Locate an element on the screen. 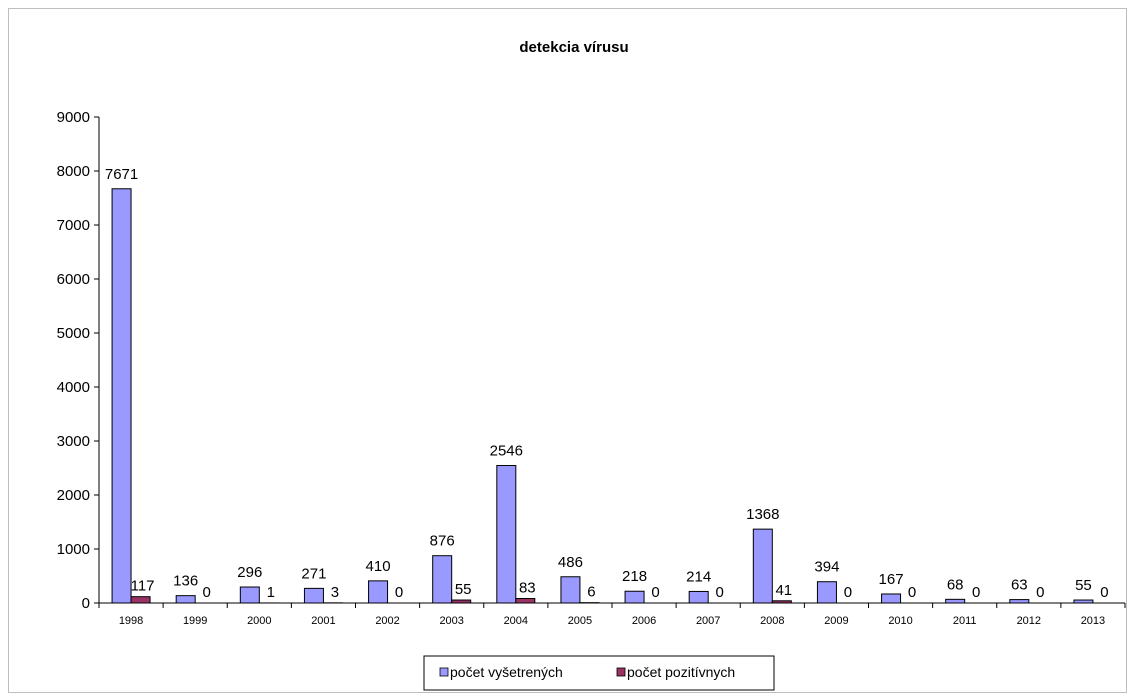  legend-label-series-2: počet pozitívnych is located at coordinates (681, 672).